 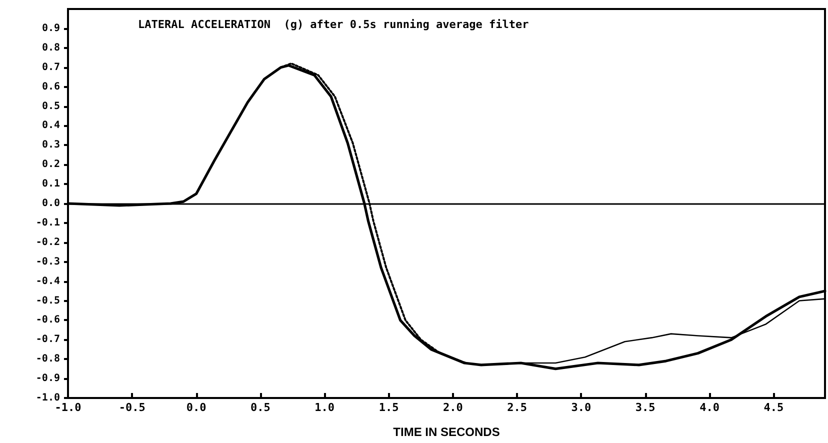 What do you see at coordinates (48, 300) in the screenshot?
I see `y-tick-label: -0.5` at bounding box center [48, 300].